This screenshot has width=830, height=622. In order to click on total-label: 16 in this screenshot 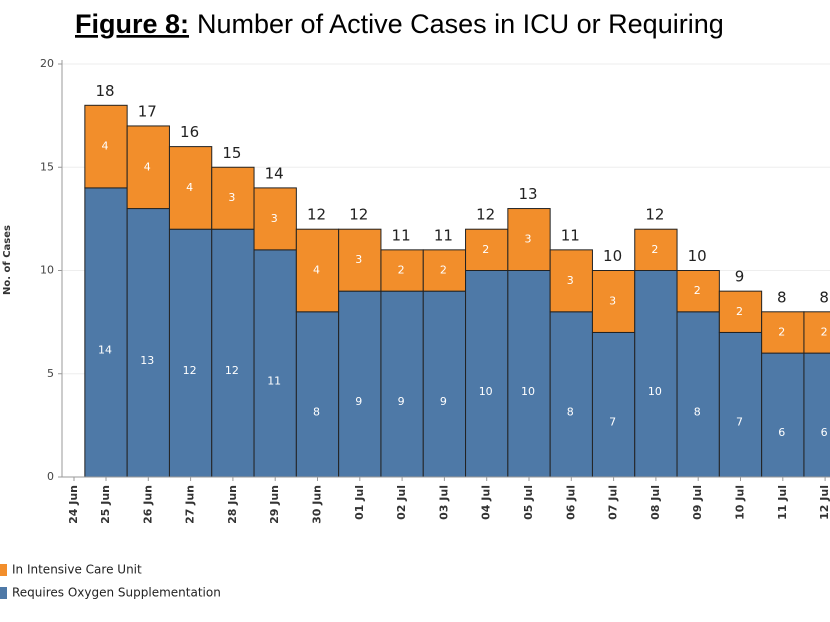, I will do `click(189, 132)`.